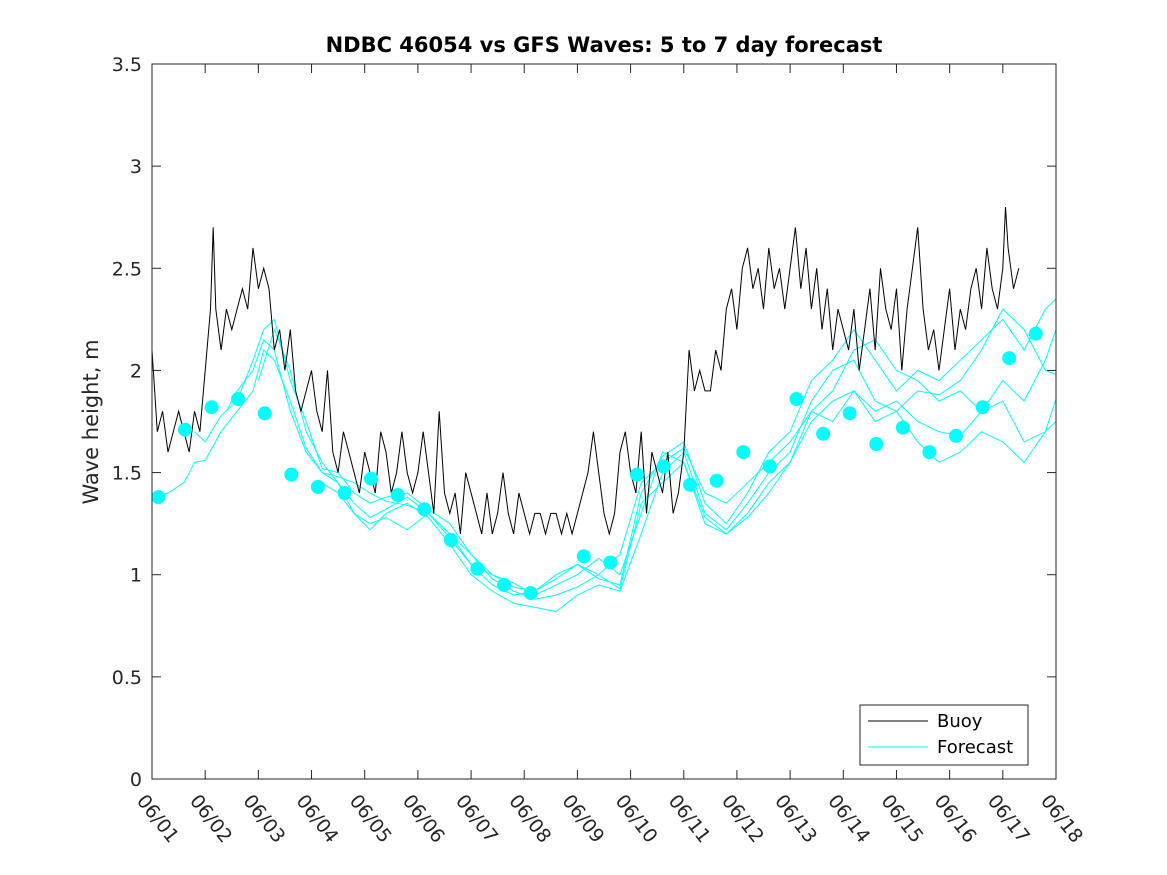 Image resolution: width=1167 pixels, height=875 pixels. I want to click on y-tick-label: 1, so click(136, 576).